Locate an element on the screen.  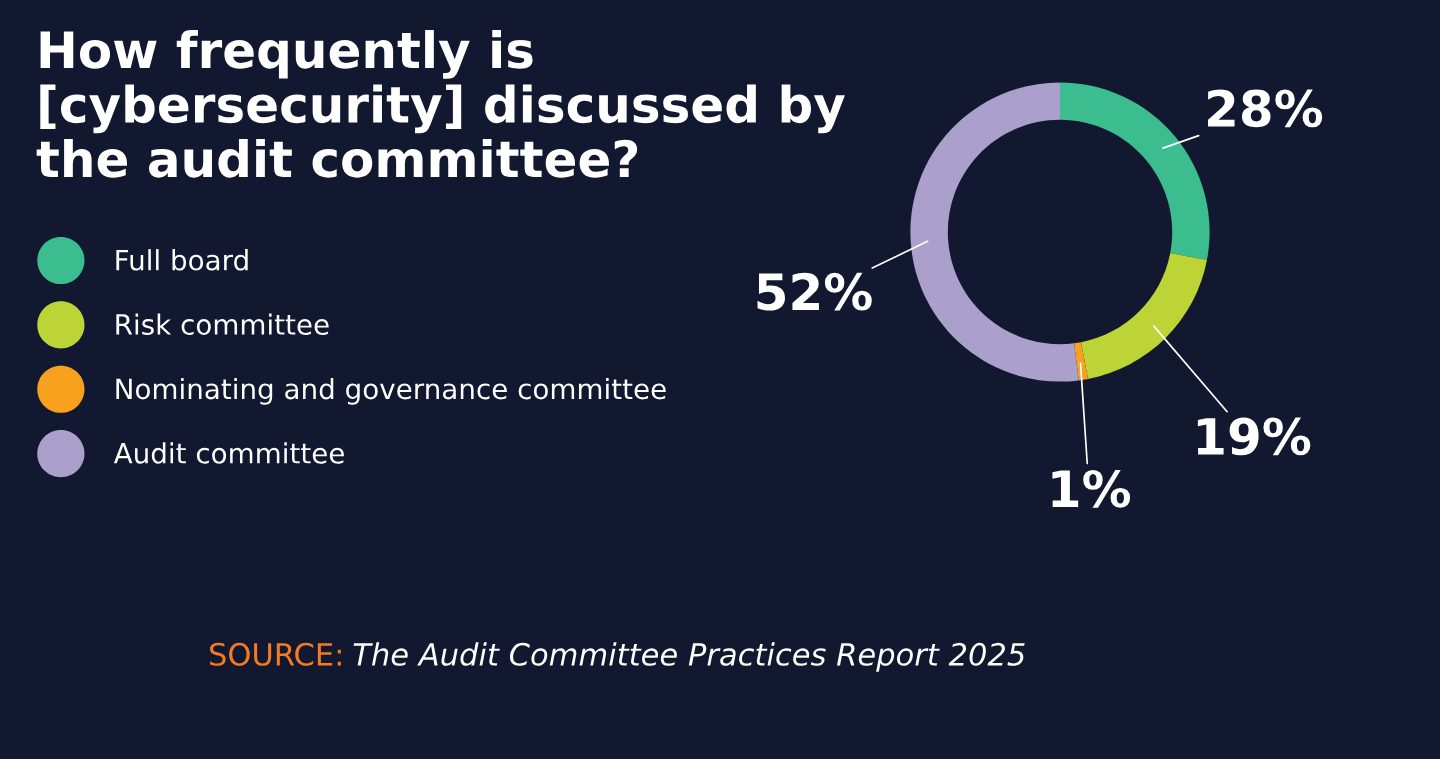
data-label: 19% is located at coordinates (1254, 436).